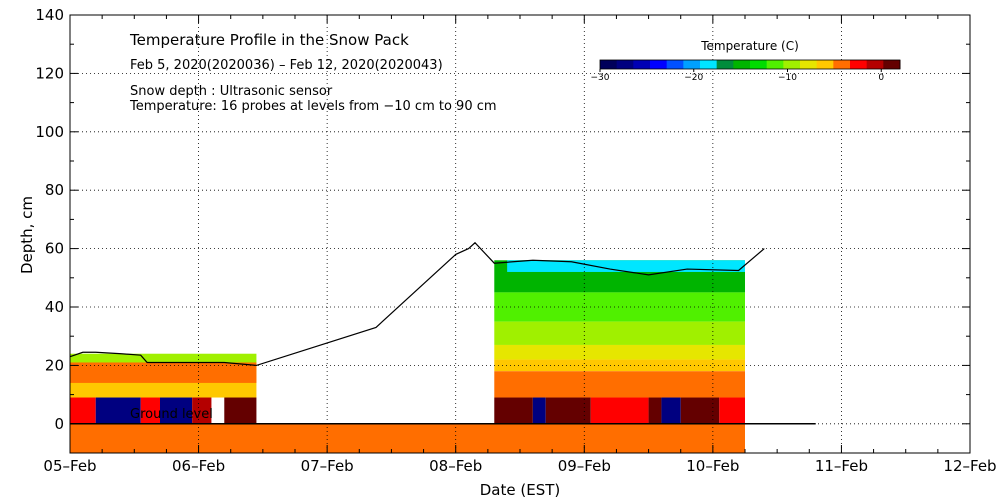  I want to click on y-tick-label: 20, so click(54, 365).